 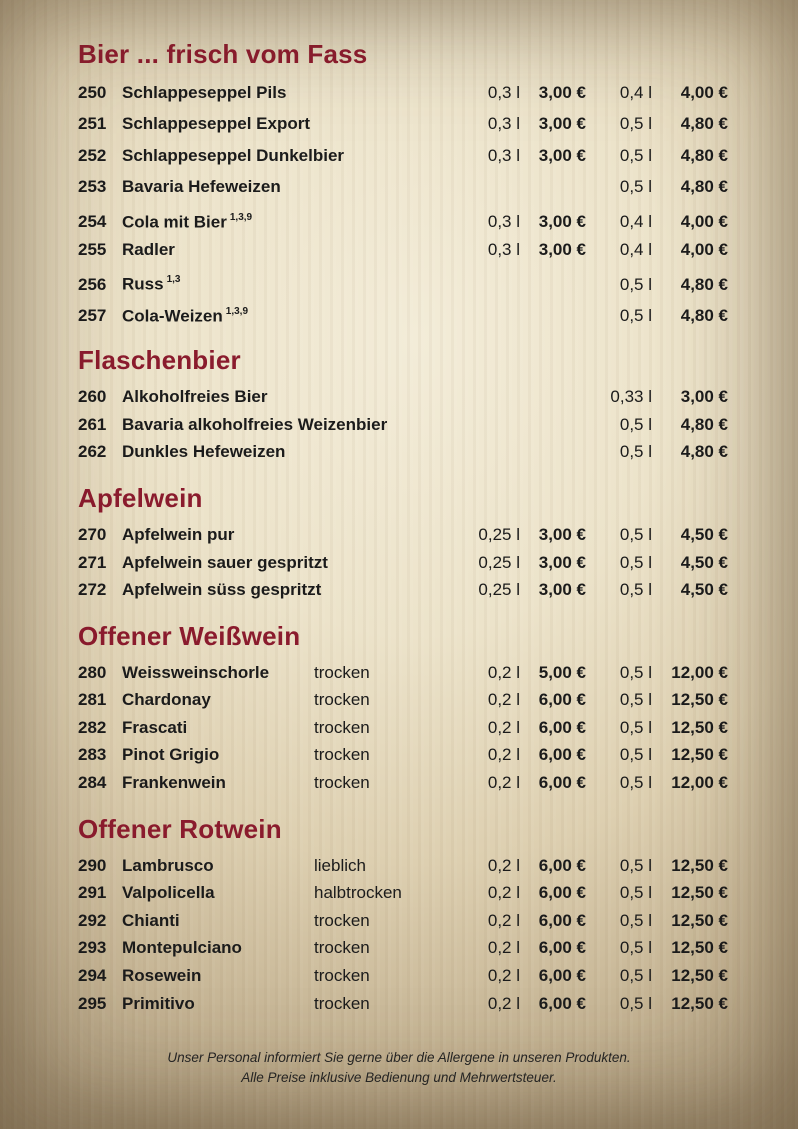 What do you see at coordinates (255, 424) in the screenshot?
I see `item-name-text: Bavaria alkoholfreies Weizenbier` at bounding box center [255, 424].